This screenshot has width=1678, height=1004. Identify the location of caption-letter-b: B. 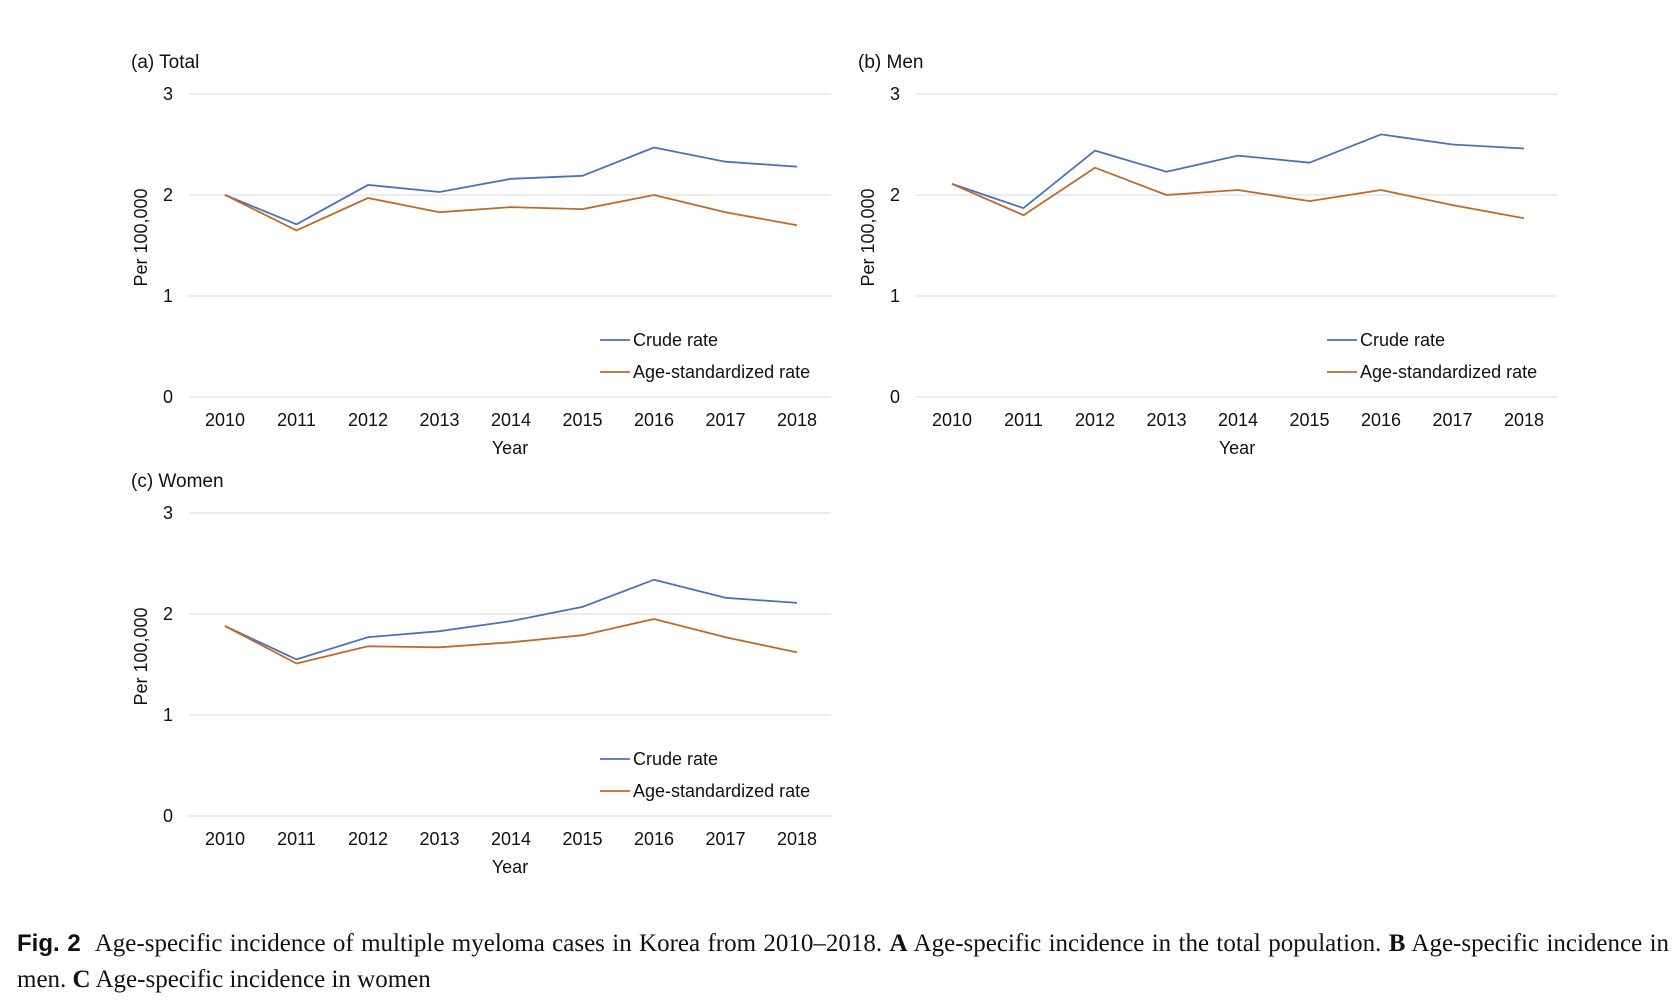
(1397, 943).